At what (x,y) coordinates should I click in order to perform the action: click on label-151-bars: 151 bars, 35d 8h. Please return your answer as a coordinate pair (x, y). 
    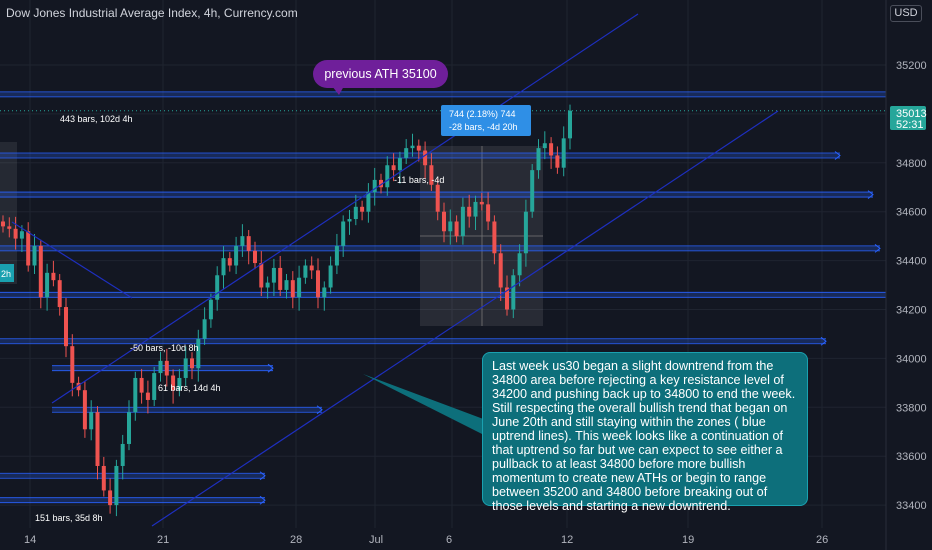
    Looking at the image, I should click on (69, 518).